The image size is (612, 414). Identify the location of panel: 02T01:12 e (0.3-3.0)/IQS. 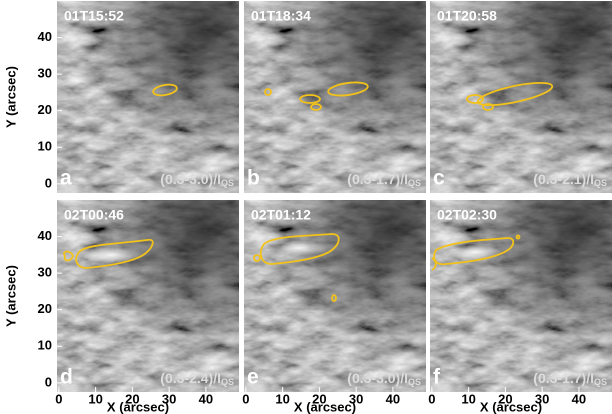
(335, 296).